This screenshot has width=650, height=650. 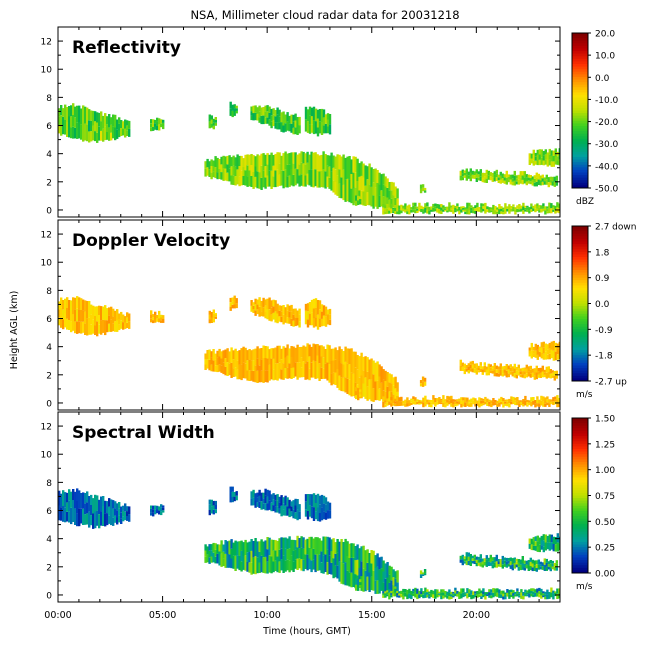 What do you see at coordinates (49, 540) in the screenshot?
I see `y-tick-label: 4` at bounding box center [49, 540].